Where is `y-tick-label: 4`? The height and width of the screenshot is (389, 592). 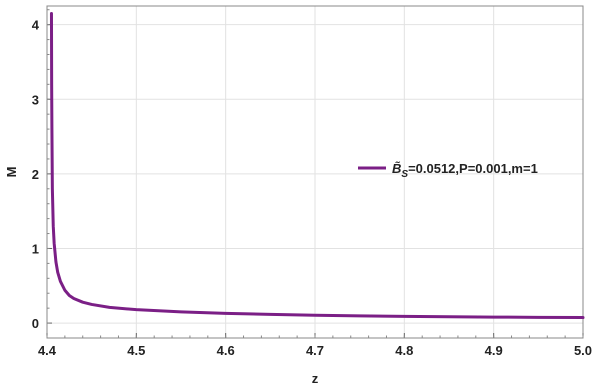 y-tick-label: 4 is located at coordinates (36, 25).